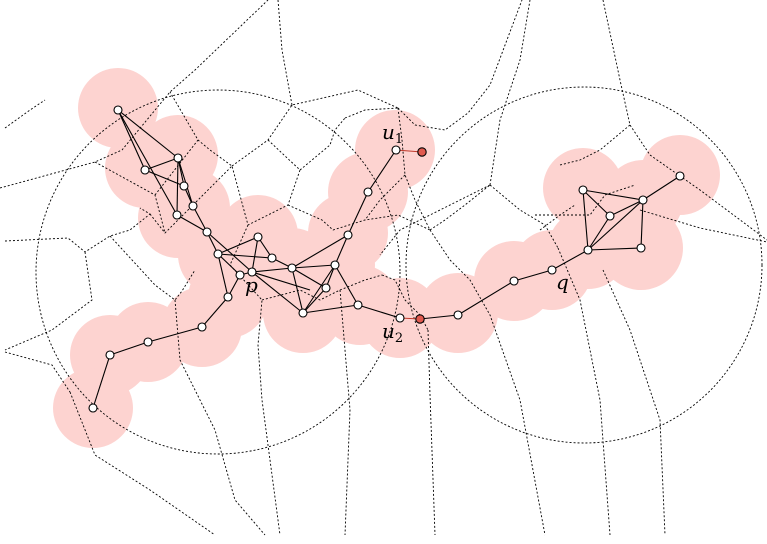 The image size is (767, 544). Describe the element at coordinates (420, 319) in the screenshot. I see `highlight-node-lower` at that location.